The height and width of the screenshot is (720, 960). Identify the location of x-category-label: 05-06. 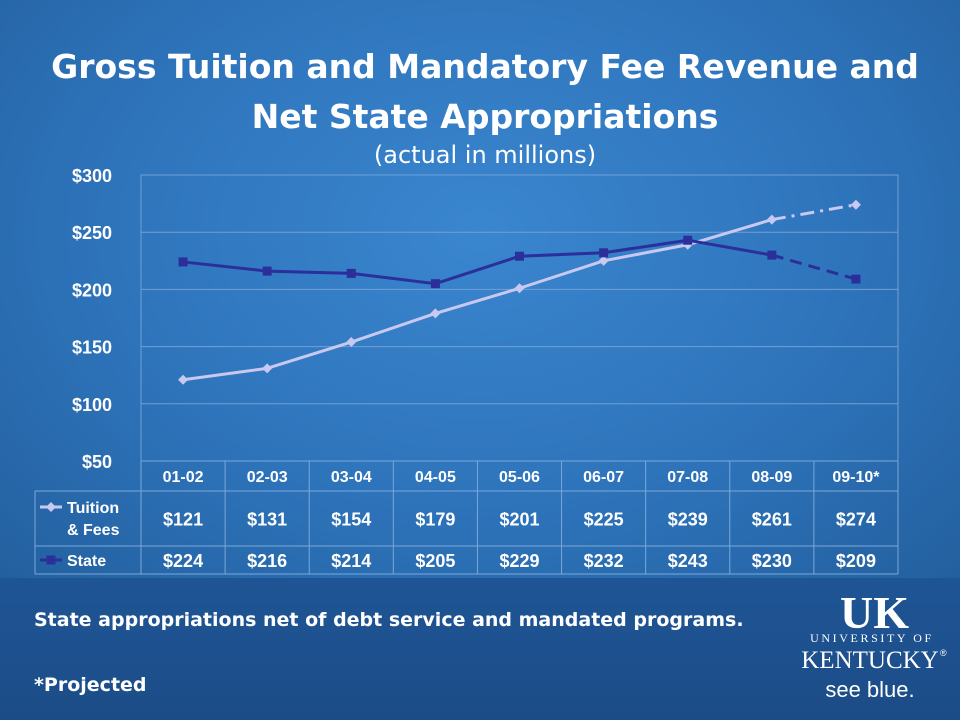
(519, 477).